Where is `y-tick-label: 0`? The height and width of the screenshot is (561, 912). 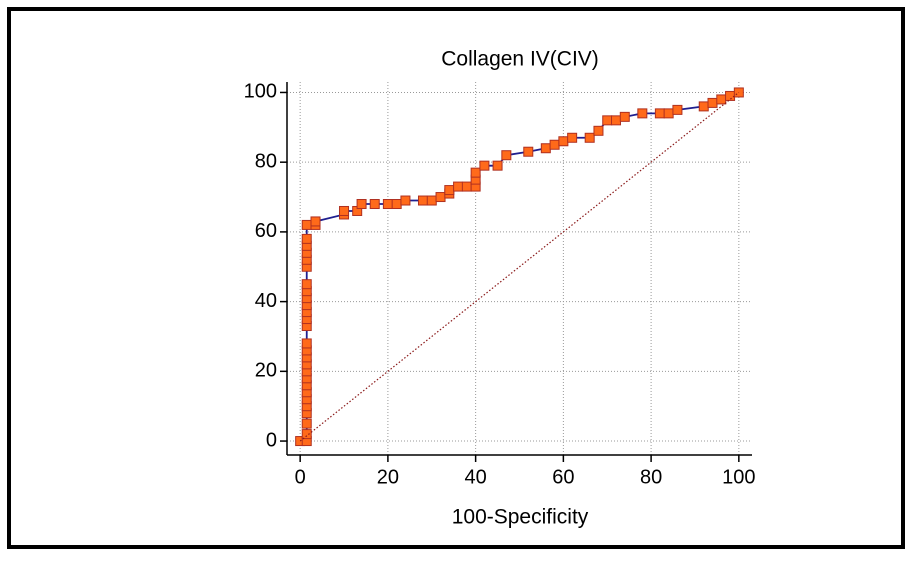 y-tick-label: 0 is located at coordinates (271, 440).